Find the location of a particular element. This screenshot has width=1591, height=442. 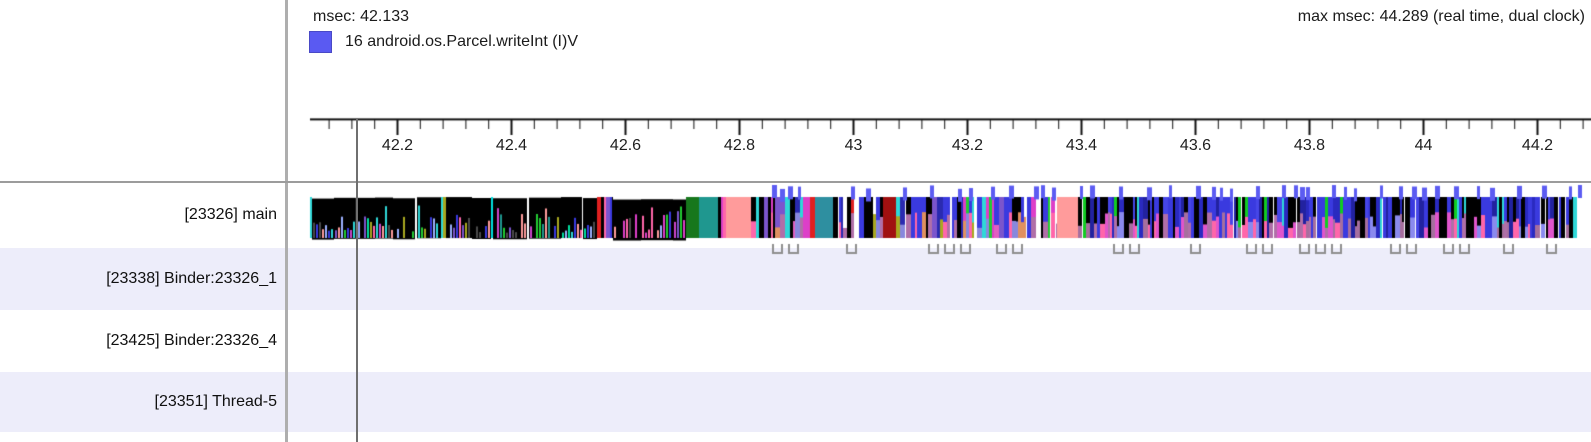

ruler-tick-label: 42.2 is located at coordinates (397, 145).